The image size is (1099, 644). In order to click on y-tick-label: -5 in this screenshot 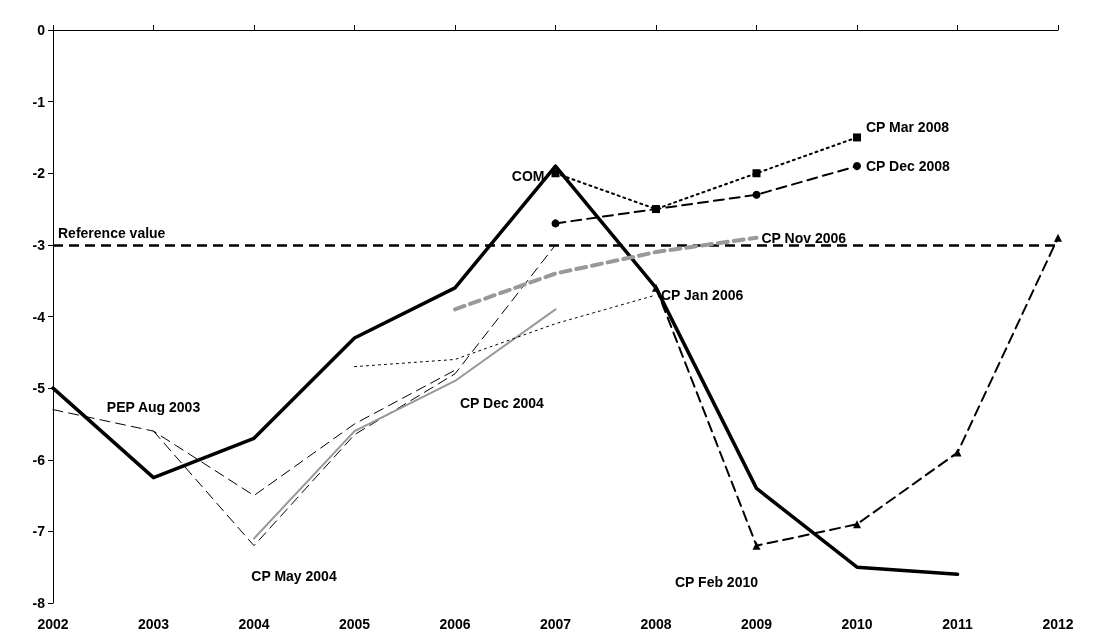, I will do `click(39, 388)`.